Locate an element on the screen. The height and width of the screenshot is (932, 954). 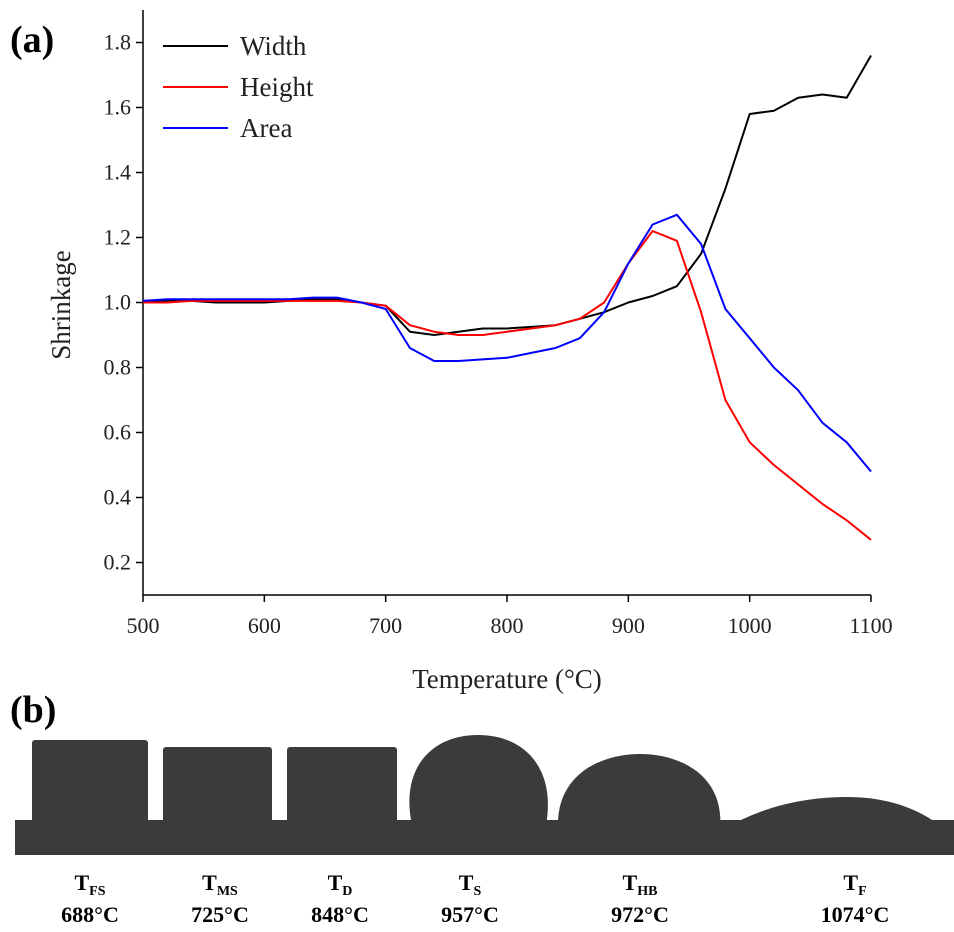
x-tick-label: 500 is located at coordinates (143, 625).